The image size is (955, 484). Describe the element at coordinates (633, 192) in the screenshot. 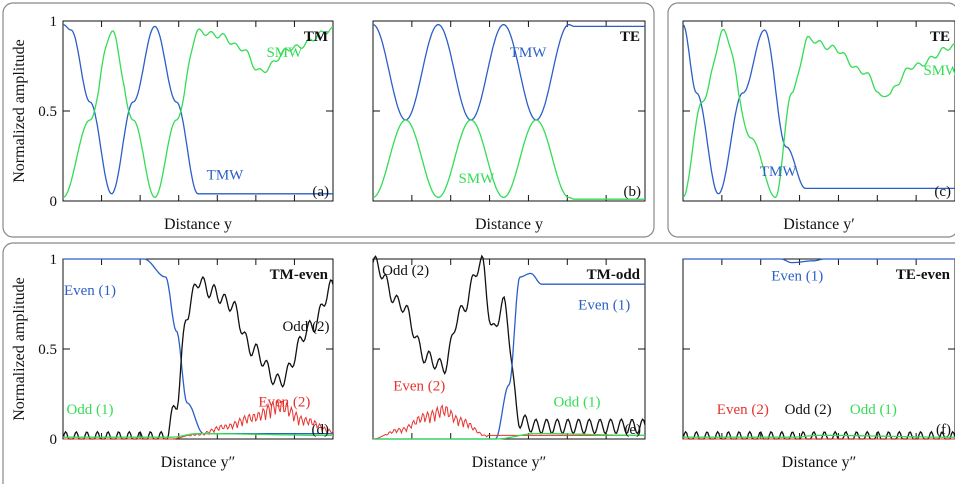

I see `panel-letter: (b)` at that location.